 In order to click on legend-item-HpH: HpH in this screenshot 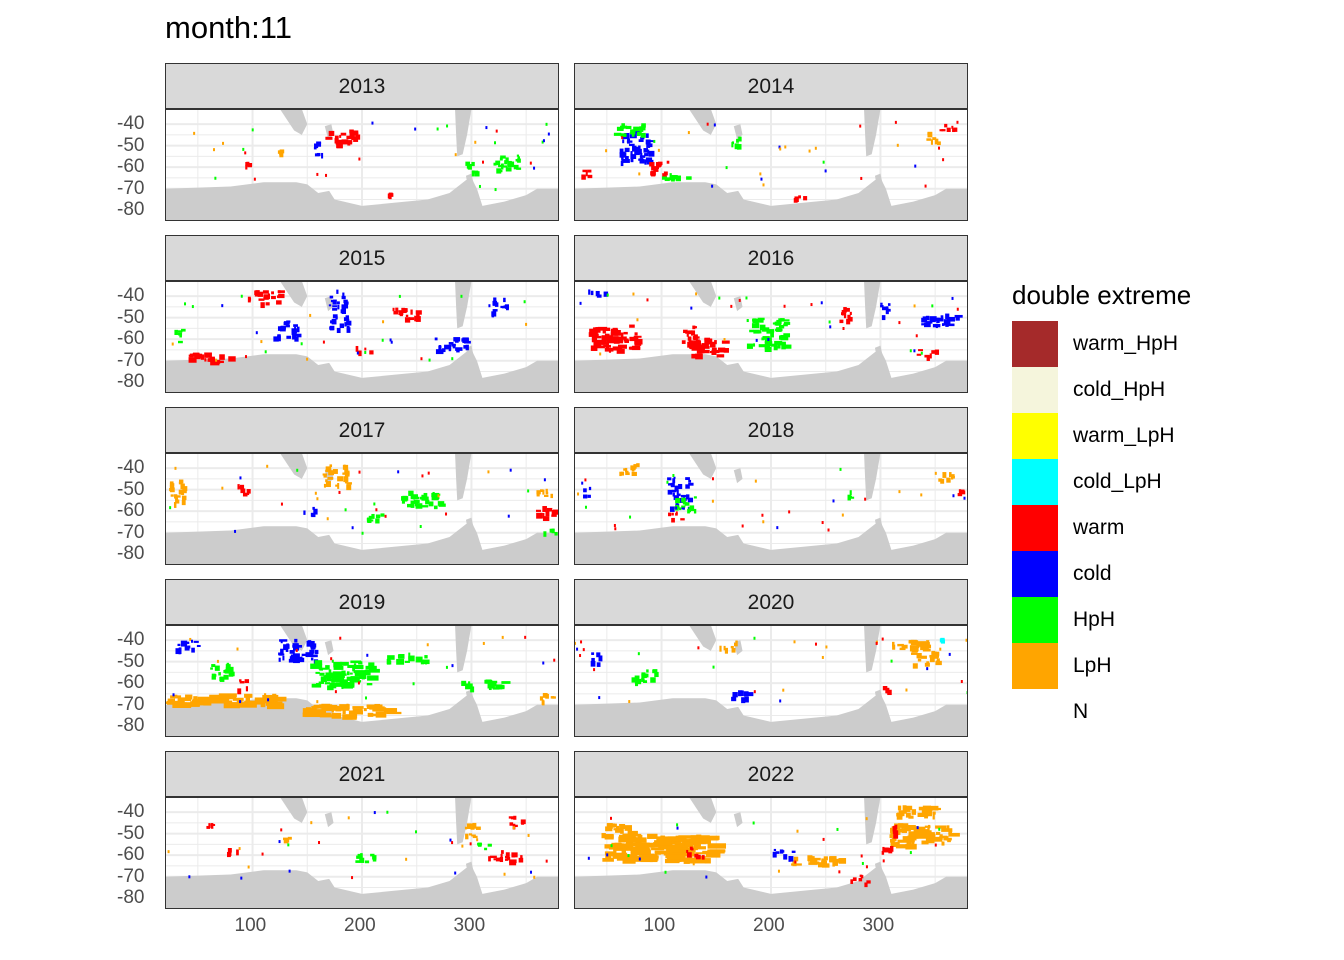, I will do `click(1101, 620)`.